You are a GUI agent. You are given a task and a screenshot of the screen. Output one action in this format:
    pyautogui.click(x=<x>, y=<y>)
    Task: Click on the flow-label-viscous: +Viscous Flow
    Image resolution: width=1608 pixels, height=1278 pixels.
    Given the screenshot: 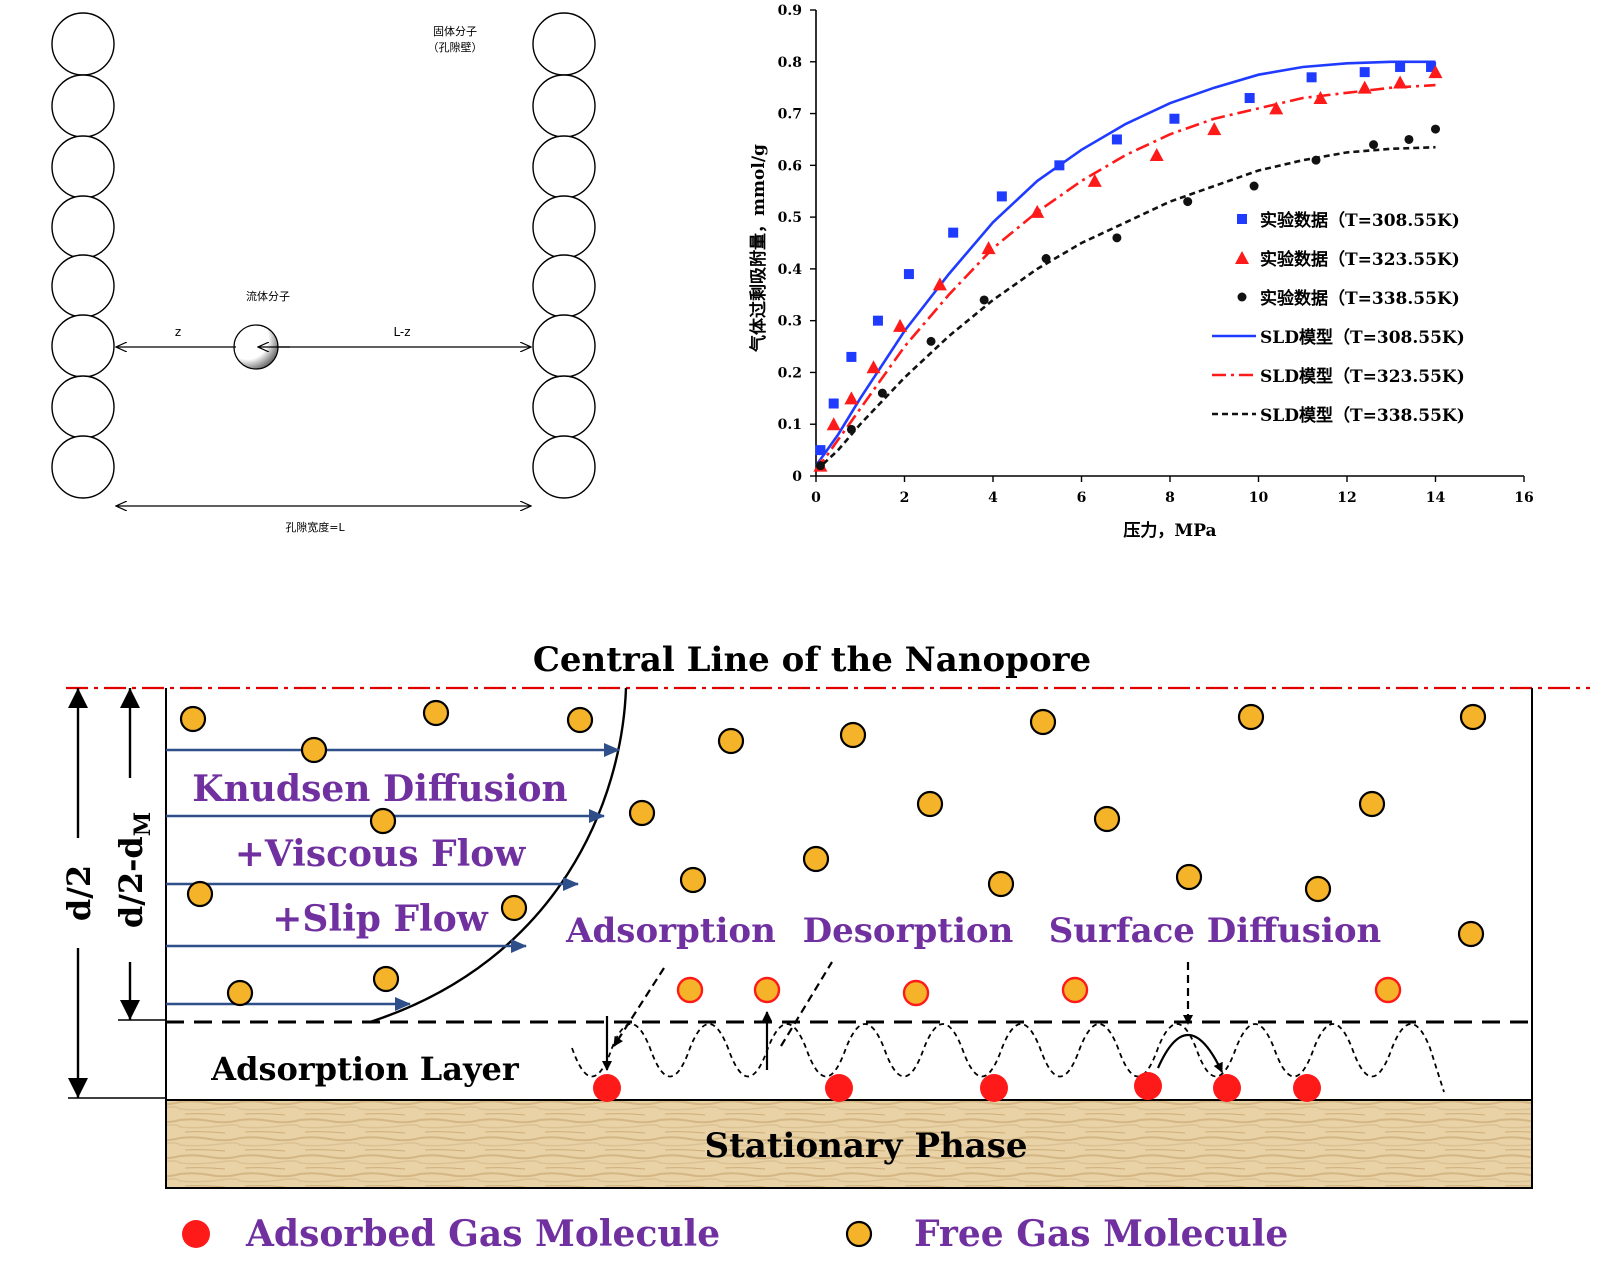 What is the action you would take?
    pyautogui.click(x=381, y=854)
    